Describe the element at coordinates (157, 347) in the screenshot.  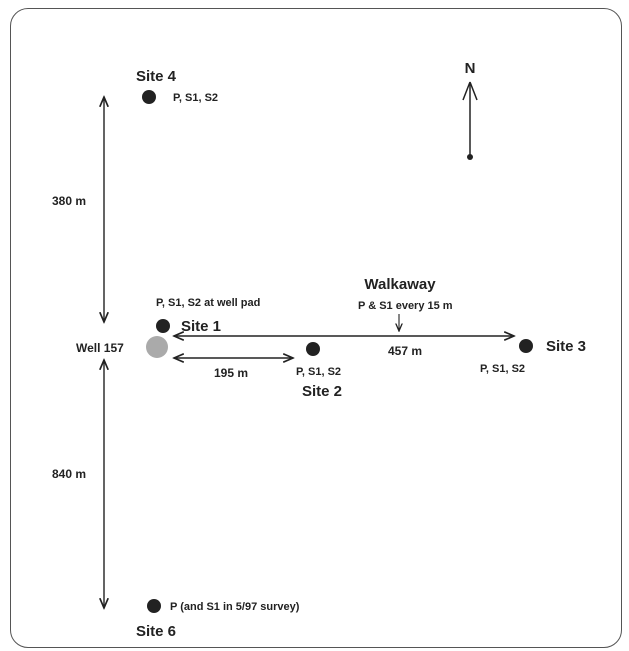
I see `well-marker` at that location.